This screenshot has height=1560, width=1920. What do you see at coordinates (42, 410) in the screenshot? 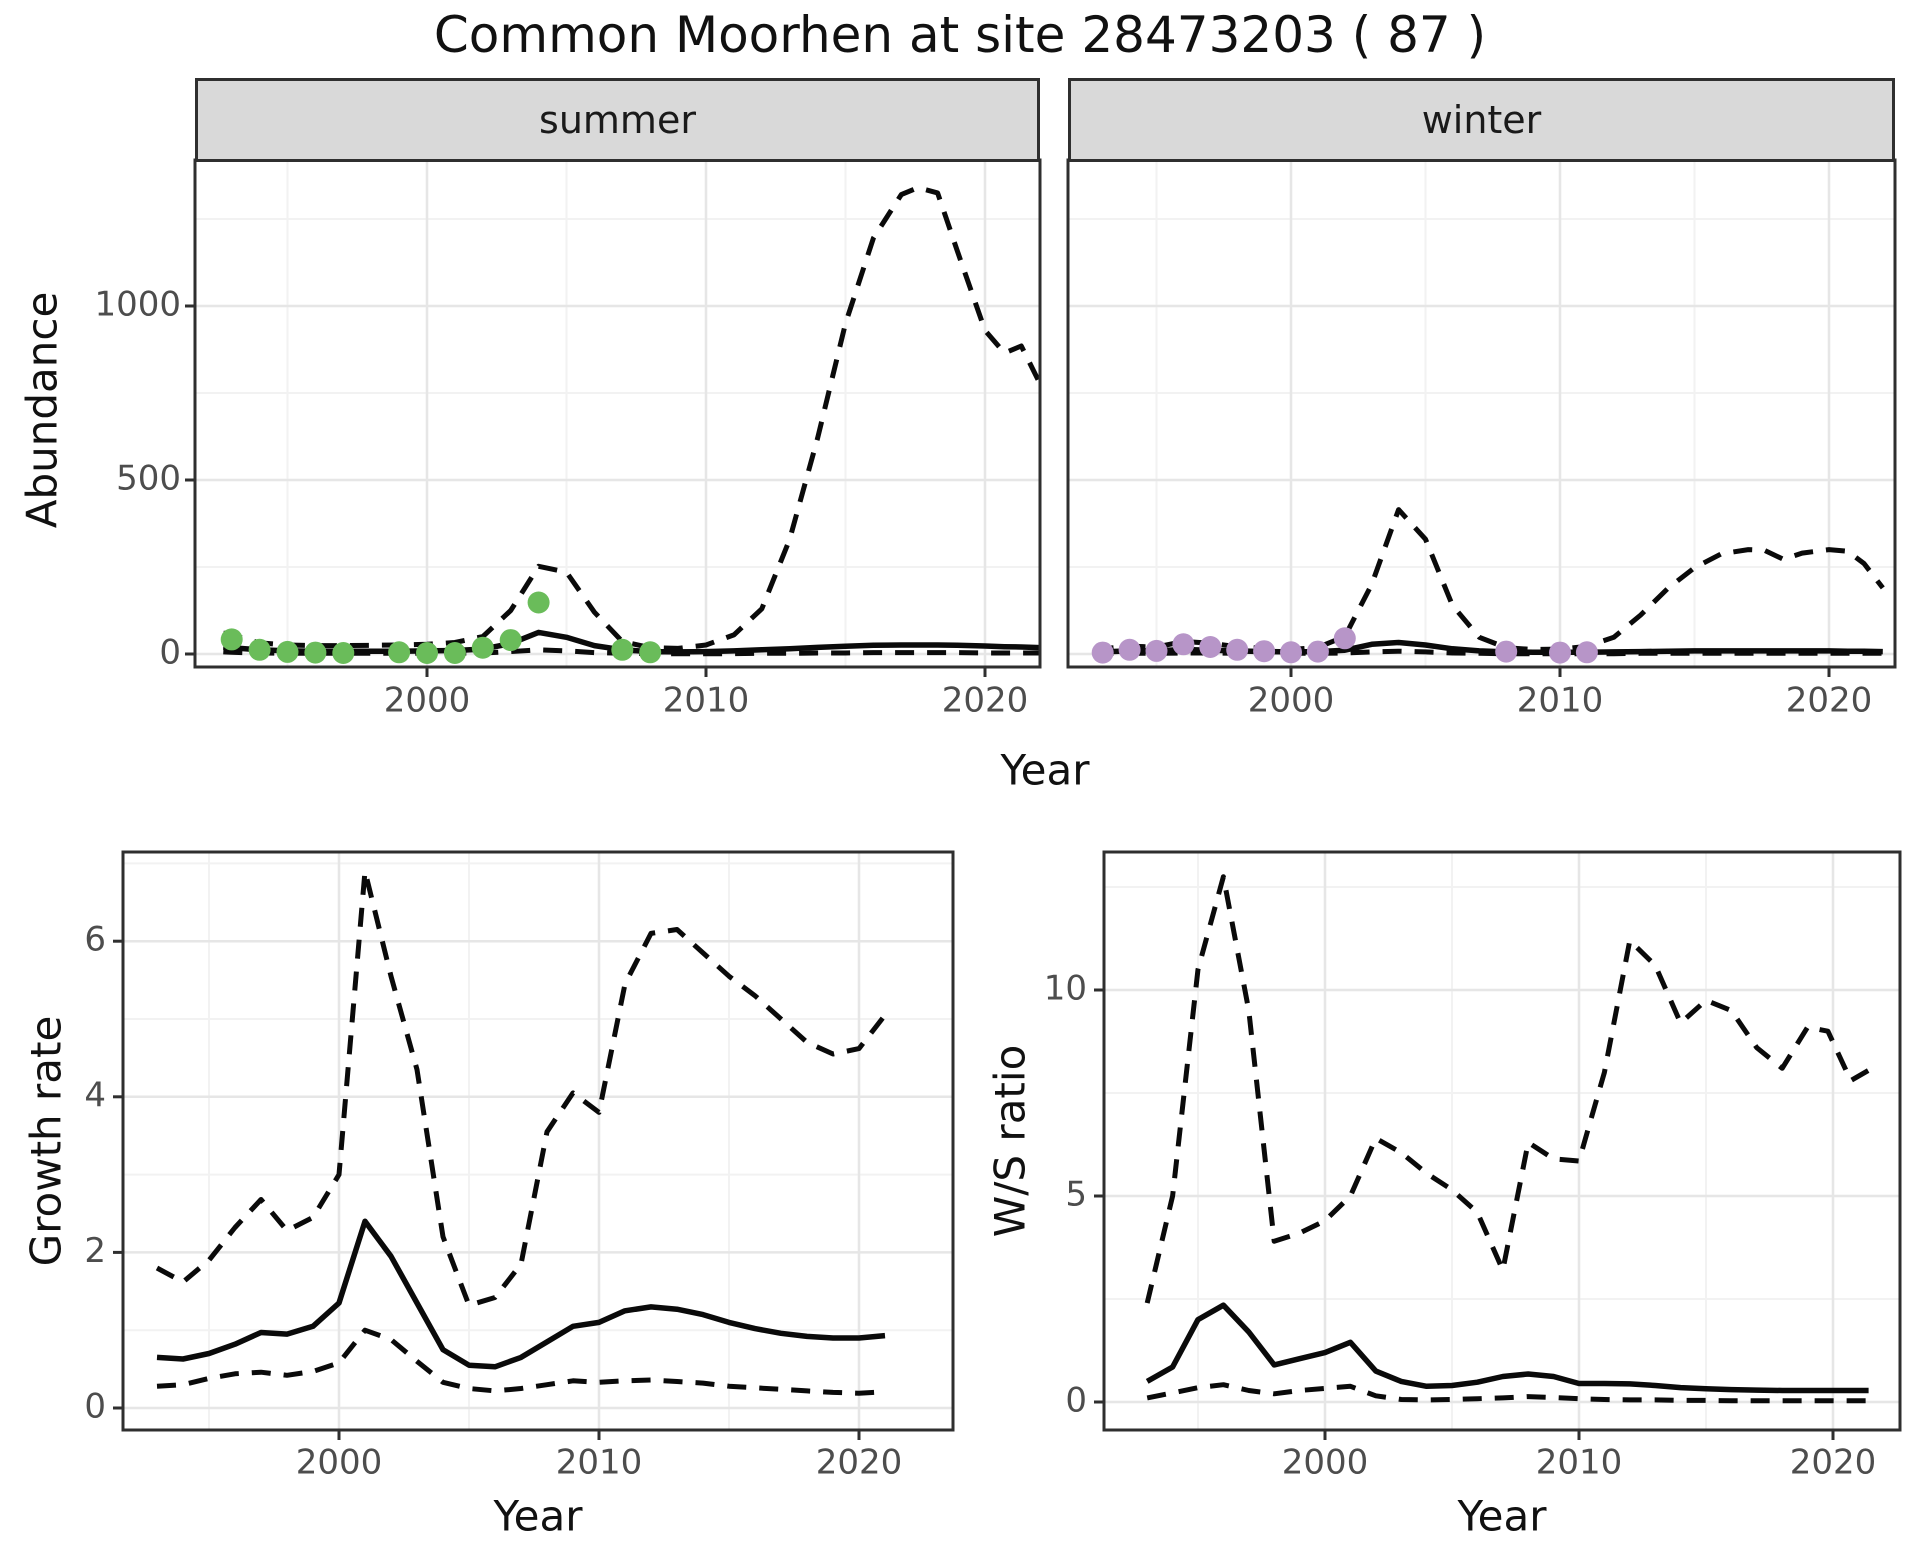
I see `abundance-axis-title: Abundance` at bounding box center [42, 410].